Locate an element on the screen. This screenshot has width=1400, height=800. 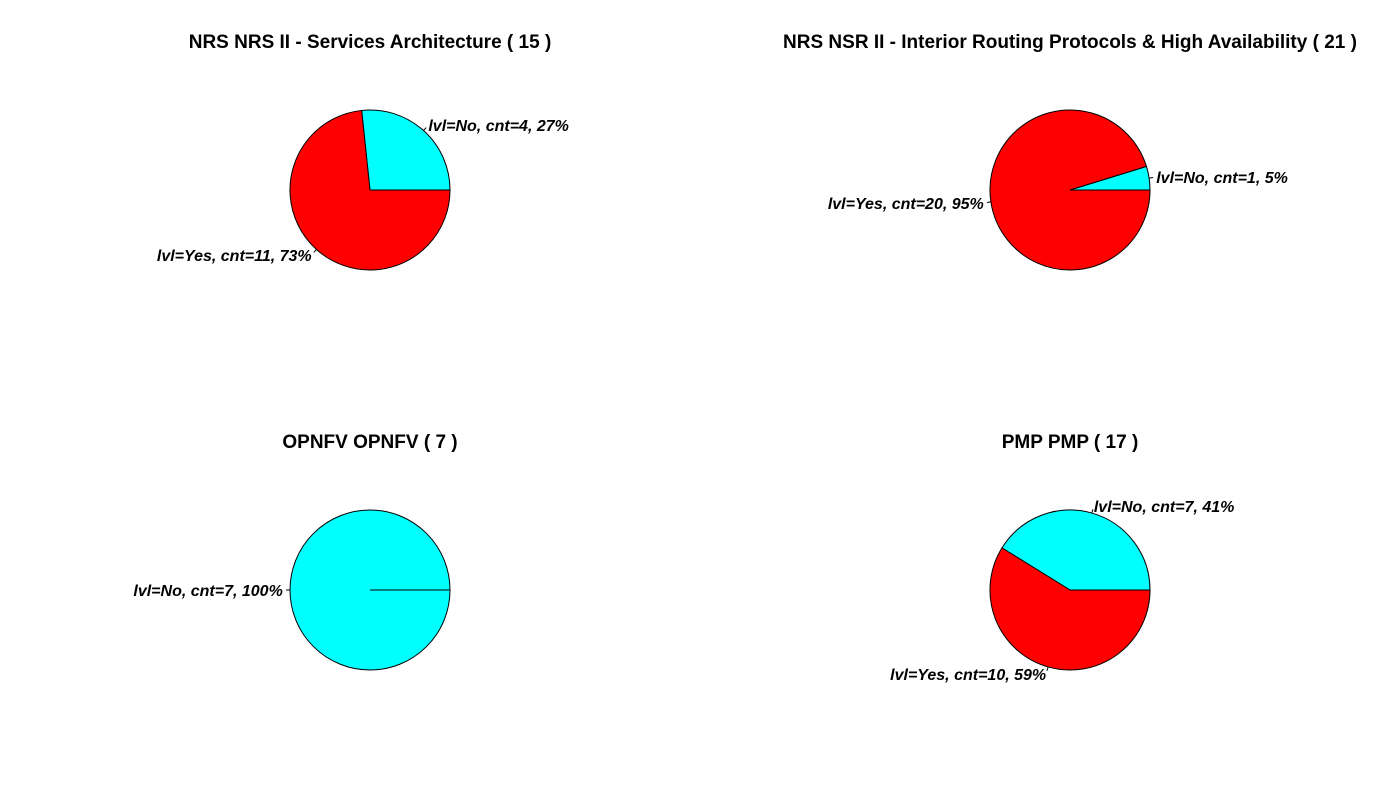
chart-title: OPNFV OPNFV ( 7 ) is located at coordinates (369, 442).